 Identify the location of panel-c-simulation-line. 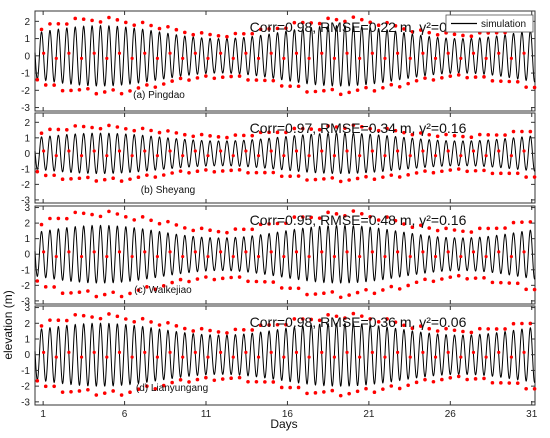
(285, 254).